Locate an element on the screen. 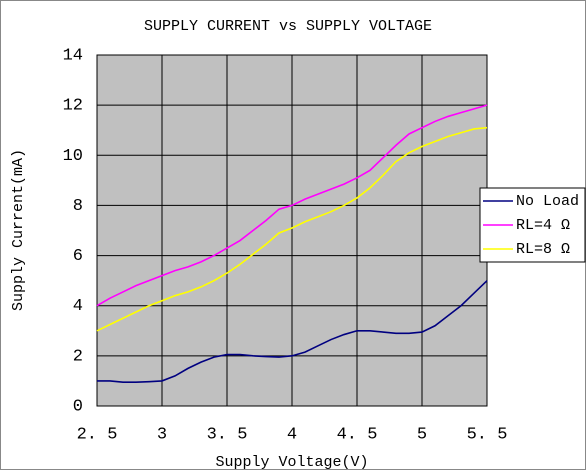  x-tick-label: 2. 5 is located at coordinates (97, 434).